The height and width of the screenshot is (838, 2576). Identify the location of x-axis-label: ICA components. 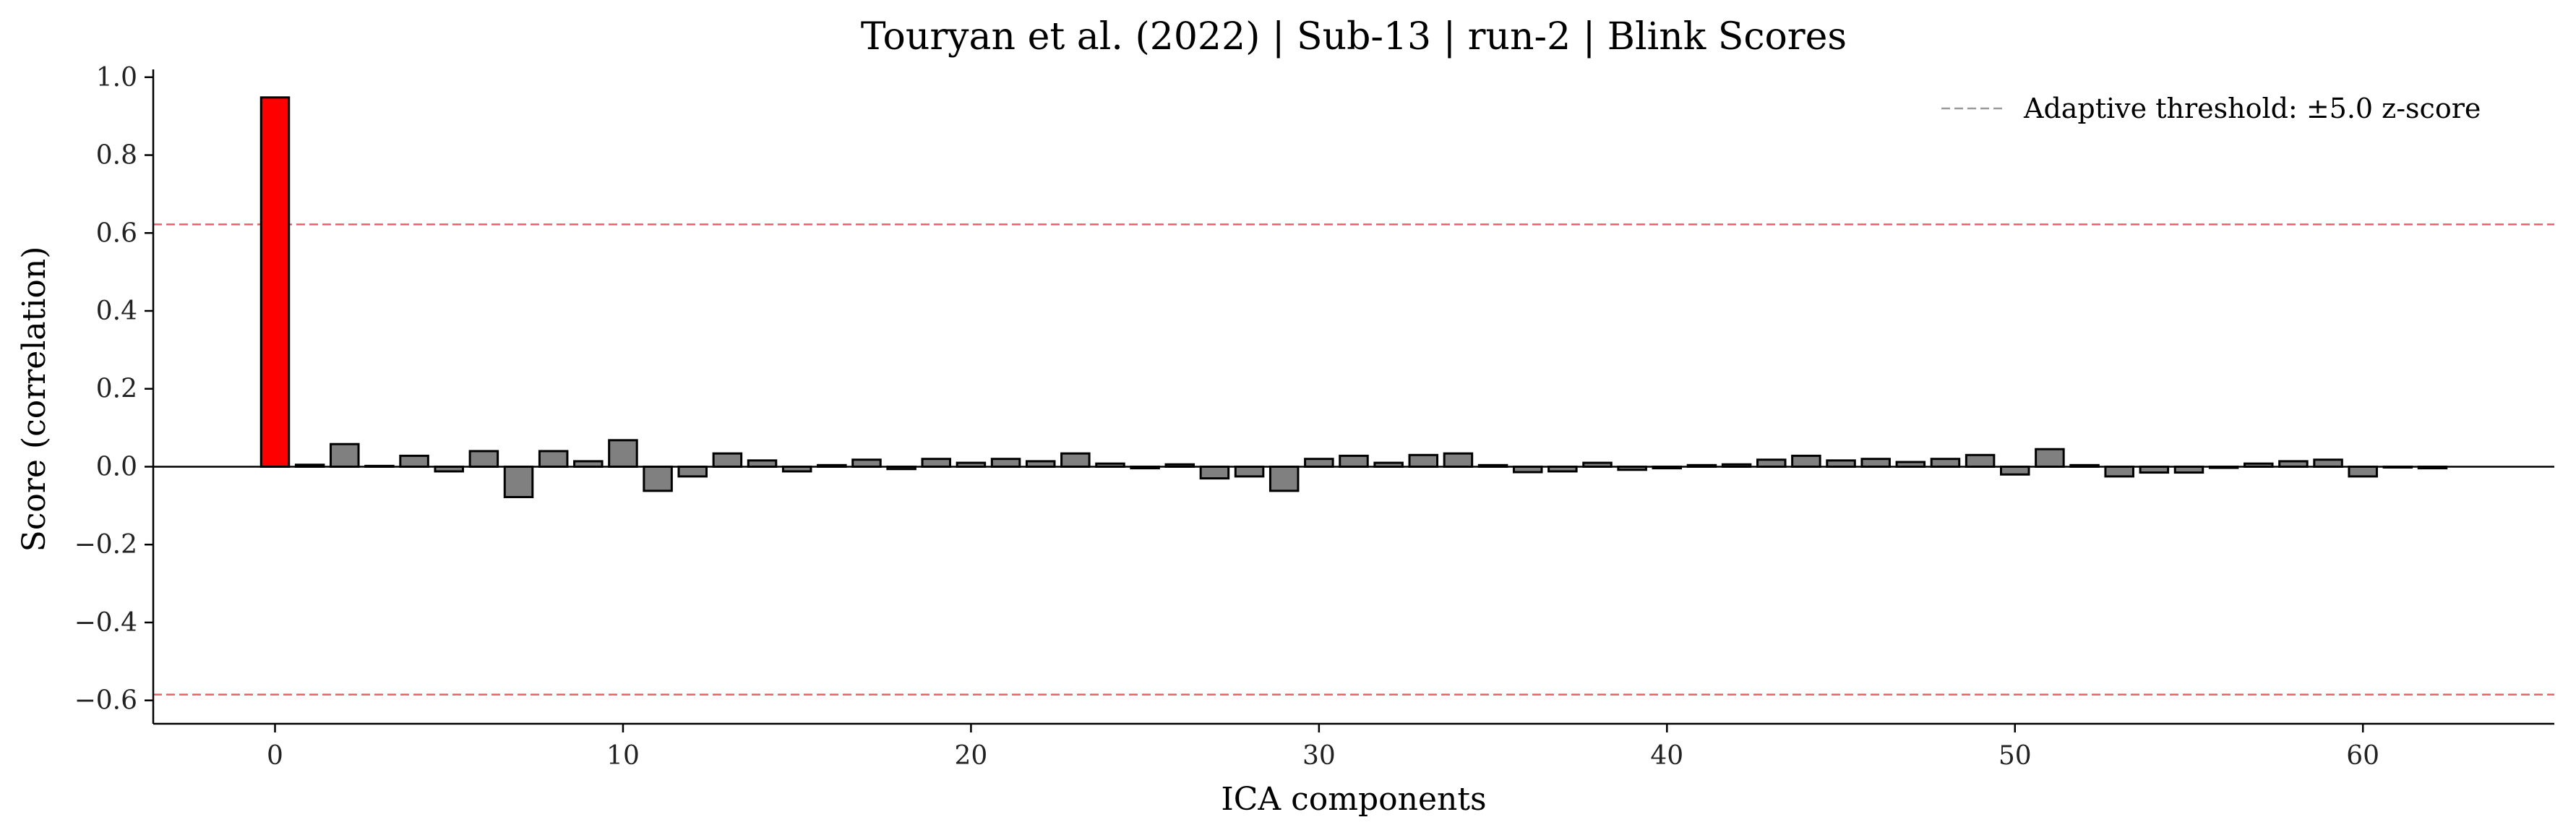
(1354, 799).